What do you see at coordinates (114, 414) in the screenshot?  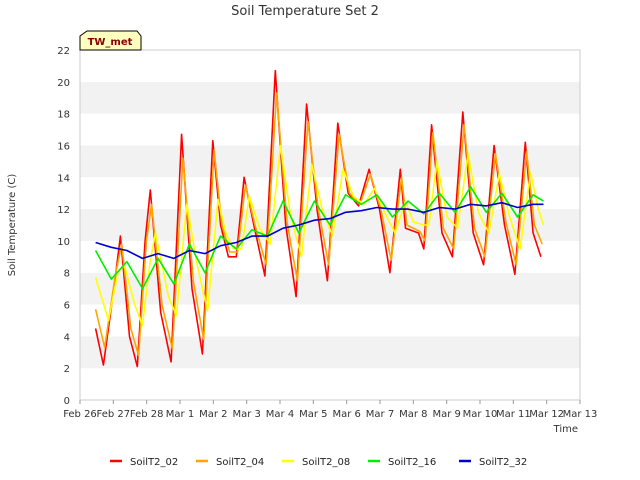 I see `x-tick-label: Feb 27` at bounding box center [114, 414].